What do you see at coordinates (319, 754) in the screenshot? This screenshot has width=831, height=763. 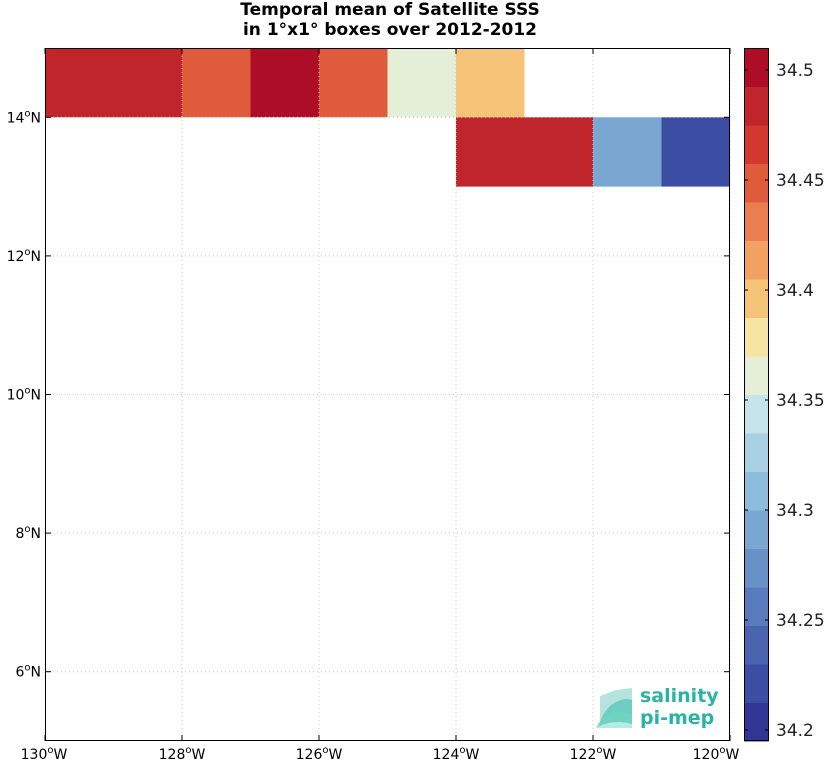 I see `x-tick-label: 126oW` at bounding box center [319, 754].